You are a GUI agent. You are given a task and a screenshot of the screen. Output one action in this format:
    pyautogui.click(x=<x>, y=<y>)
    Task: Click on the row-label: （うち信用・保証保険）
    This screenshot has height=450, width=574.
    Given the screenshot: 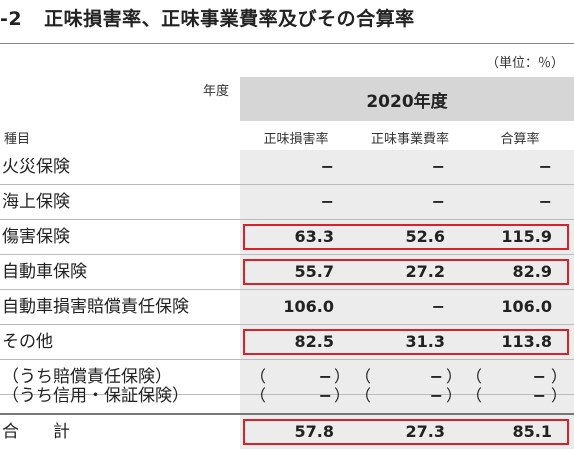 What is the action you would take?
    pyautogui.click(x=95, y=396)
    